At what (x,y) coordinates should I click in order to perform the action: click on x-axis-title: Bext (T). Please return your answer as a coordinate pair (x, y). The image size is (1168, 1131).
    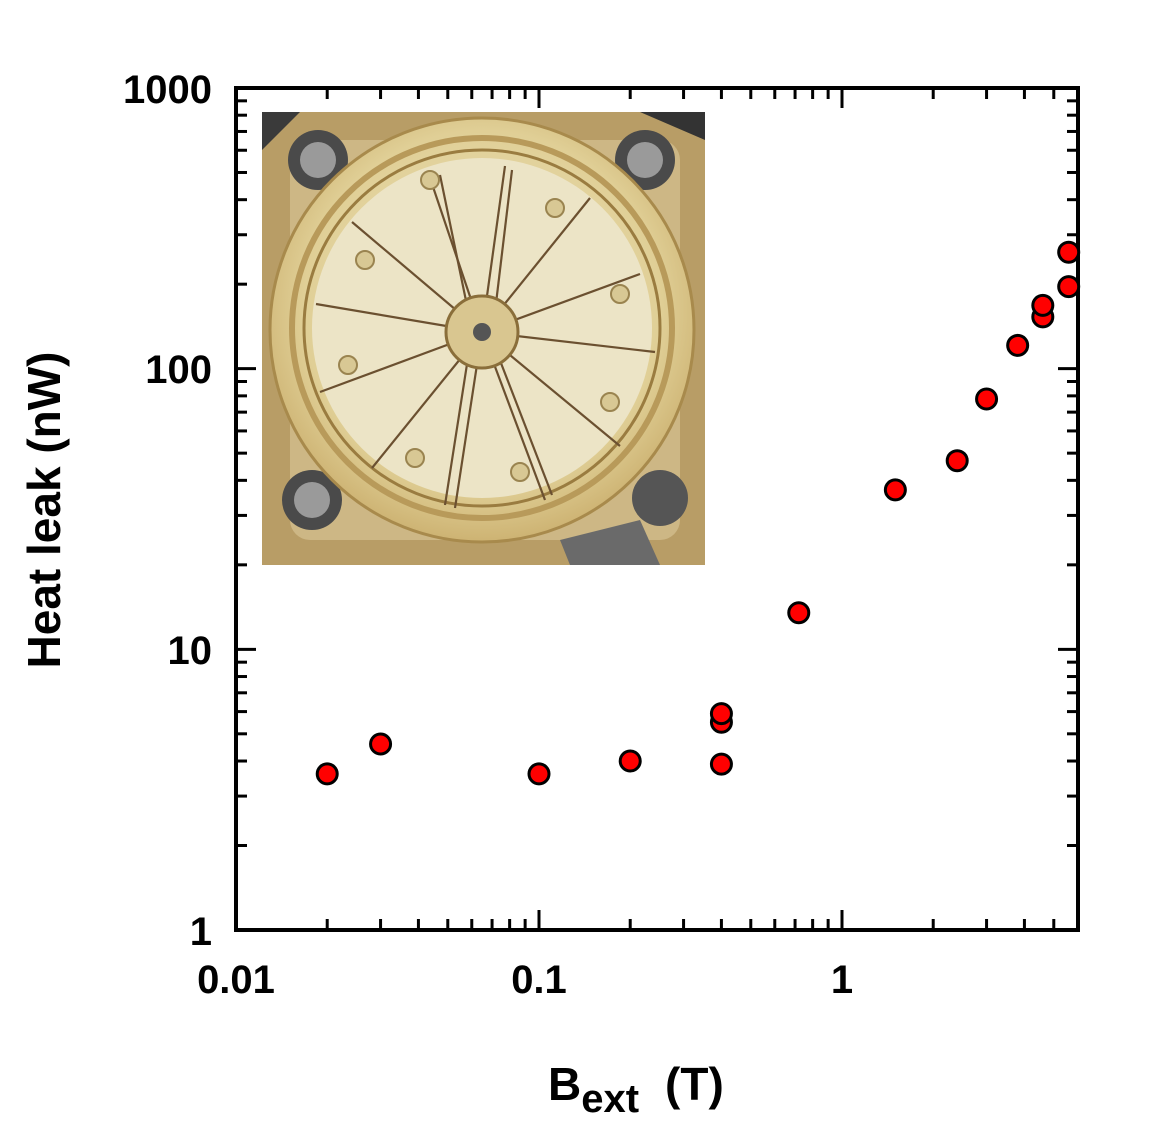
    Looking at the image, I should click on (636, 1089).